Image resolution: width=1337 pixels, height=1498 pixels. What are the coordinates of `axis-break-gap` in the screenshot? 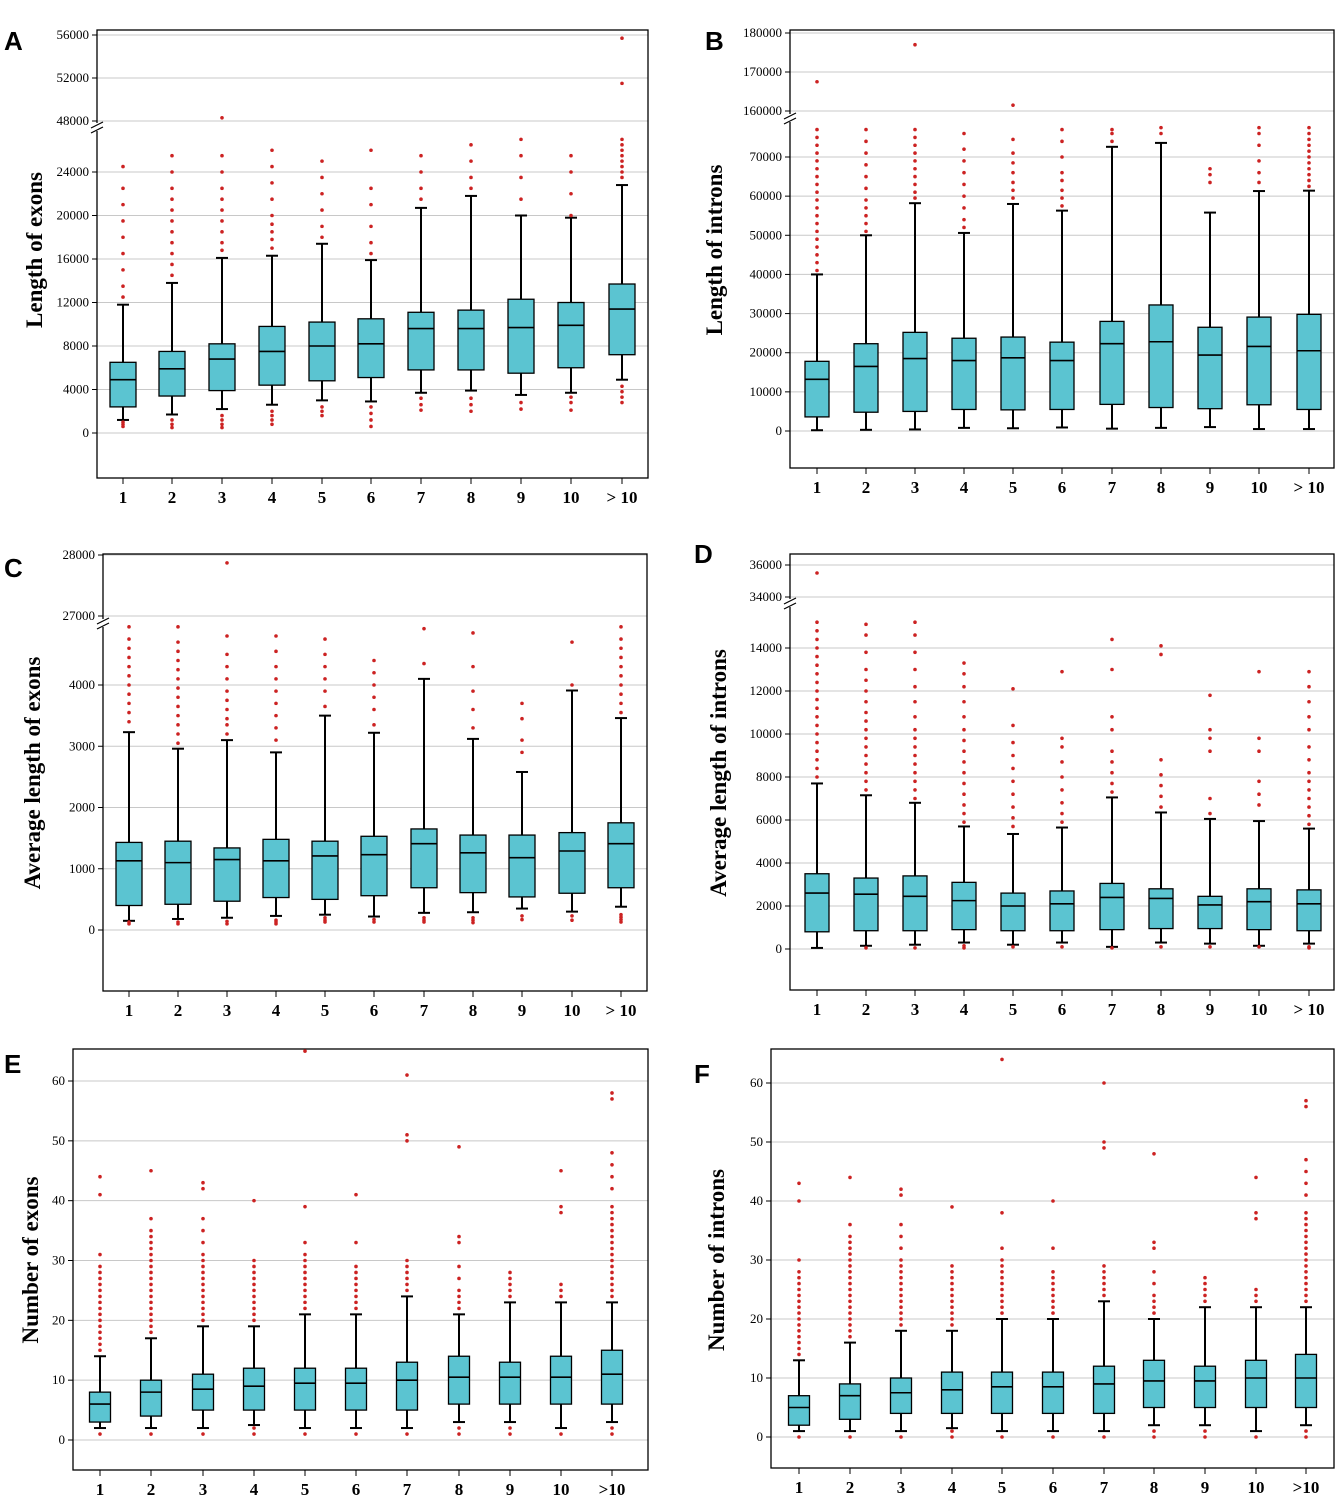 It's located at (97, 127).